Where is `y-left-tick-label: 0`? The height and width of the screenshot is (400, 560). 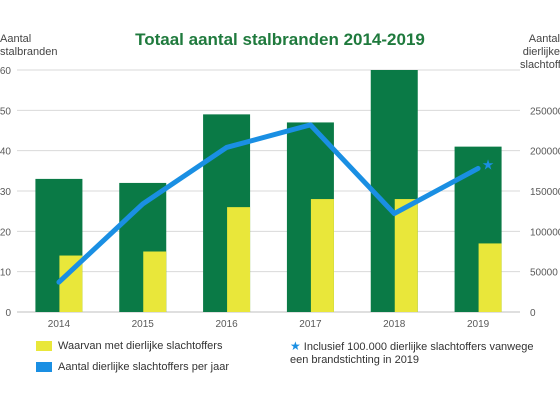
y-left-tick-label: 0 is located at coordinates (8, 313).